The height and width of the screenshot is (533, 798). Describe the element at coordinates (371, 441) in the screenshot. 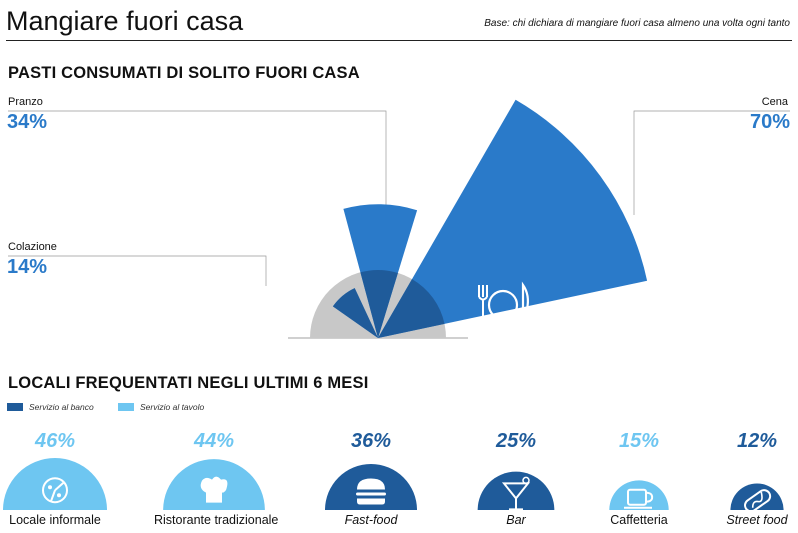

I see `venue-value: 36%` at that location.